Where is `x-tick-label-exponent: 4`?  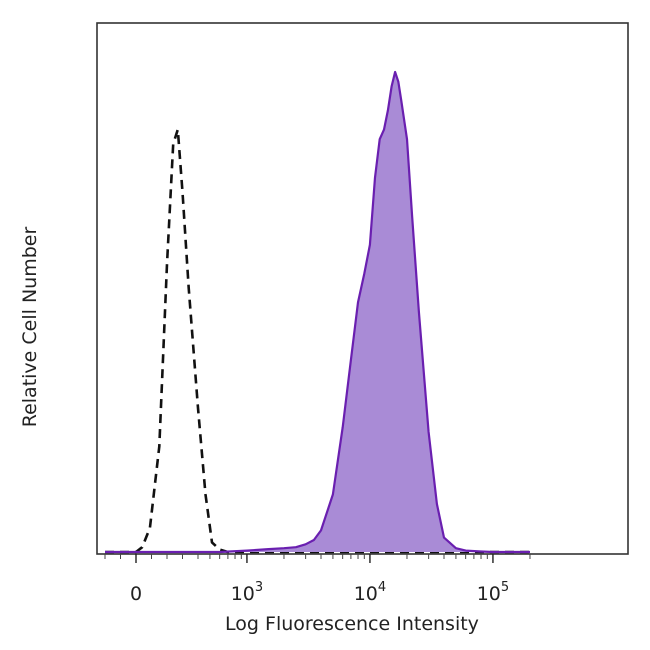
x-tick-label-exponent: 4 is located at coordinates (382, 587).